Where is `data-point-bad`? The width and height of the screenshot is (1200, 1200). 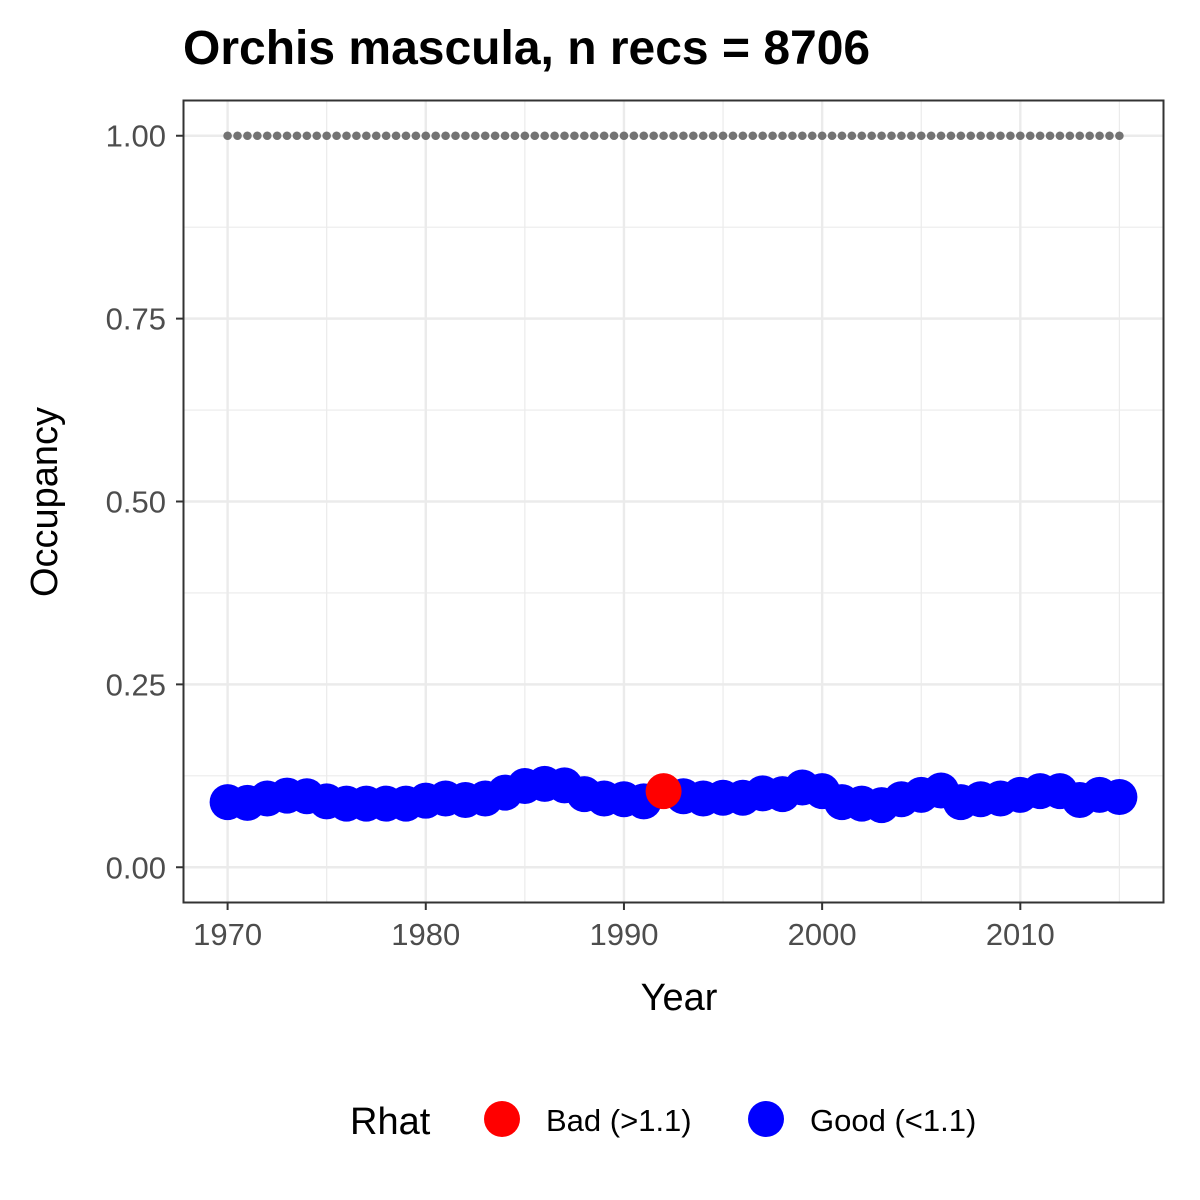
data-point-bad is located at coordinates (663, 791).